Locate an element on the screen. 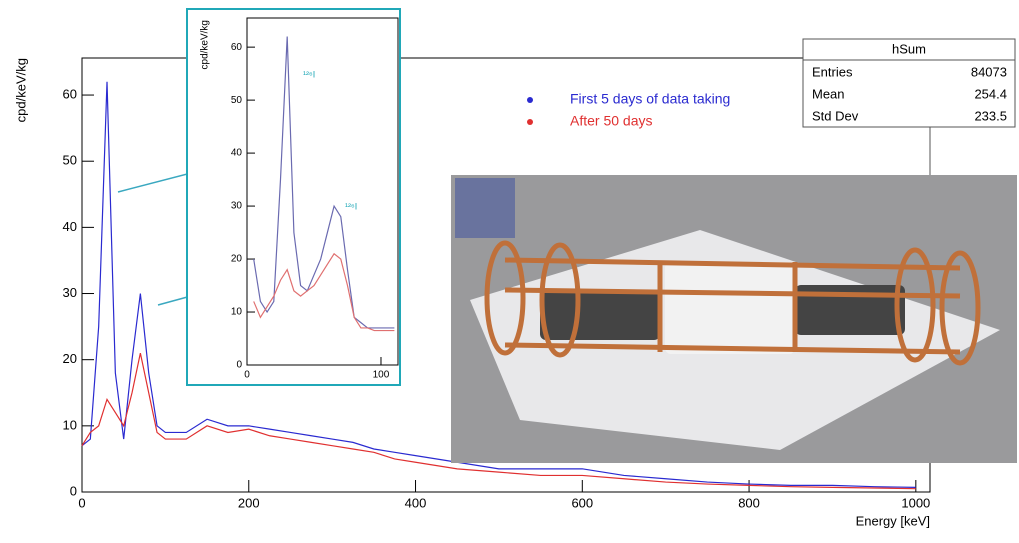 The image size is (1019, 543). x-tick-label: 600 is located at coordinates (582, 502).